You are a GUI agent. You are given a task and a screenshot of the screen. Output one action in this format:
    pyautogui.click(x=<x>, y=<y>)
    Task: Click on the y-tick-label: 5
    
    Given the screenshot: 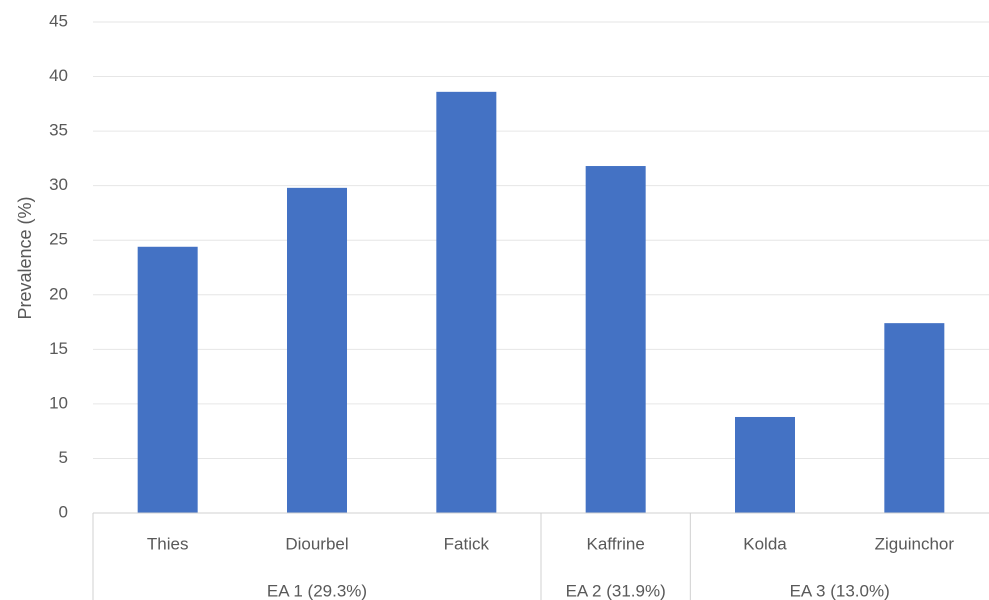 What is the action you would take?
    pyautogui.click(x=63, y=457)
    